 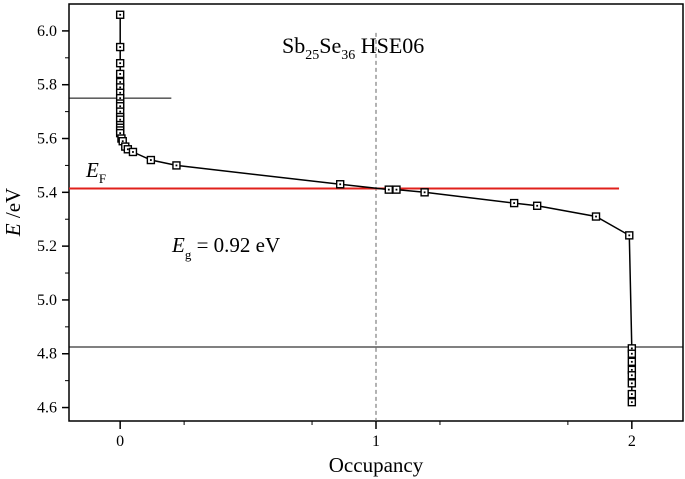 What do you see at coordinates (47, 300) in the screenshot?
I see `y-tick-label: 5.0` at bounding box center [47, 300].